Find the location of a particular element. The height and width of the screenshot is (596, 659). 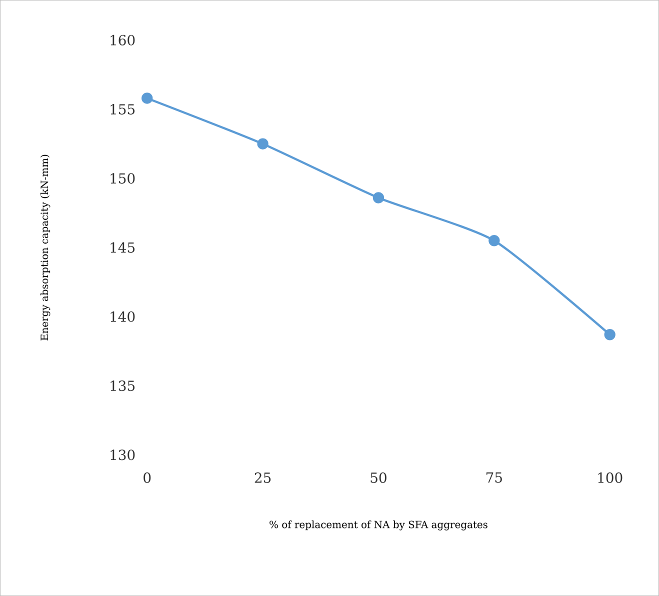

x-tick-label: 50 is located at coordinates (378, 477).